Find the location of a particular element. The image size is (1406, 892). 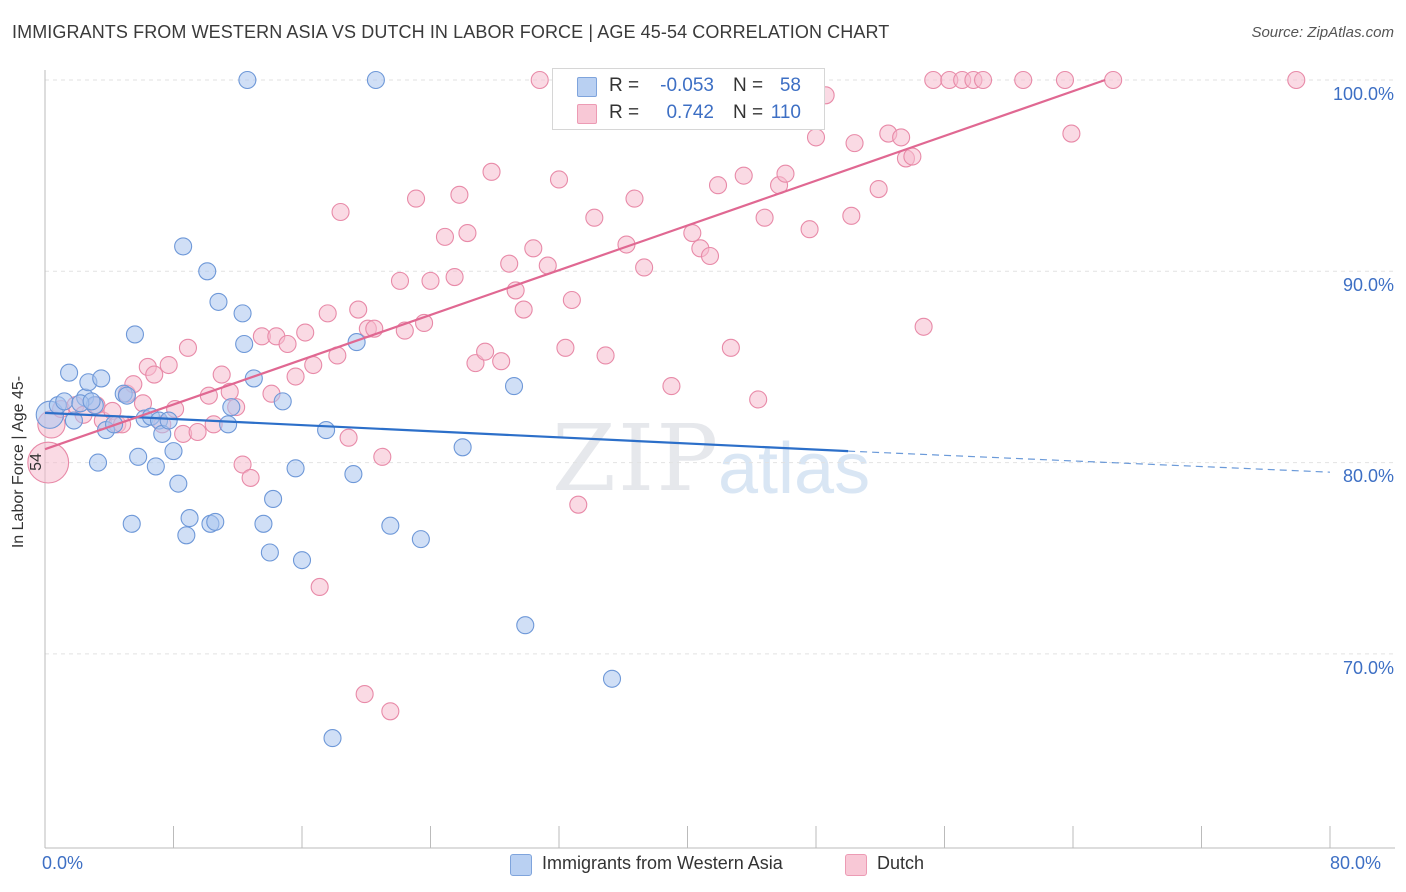

y-tick-label-70: 70.0% is located at coordinates (1368, 668).